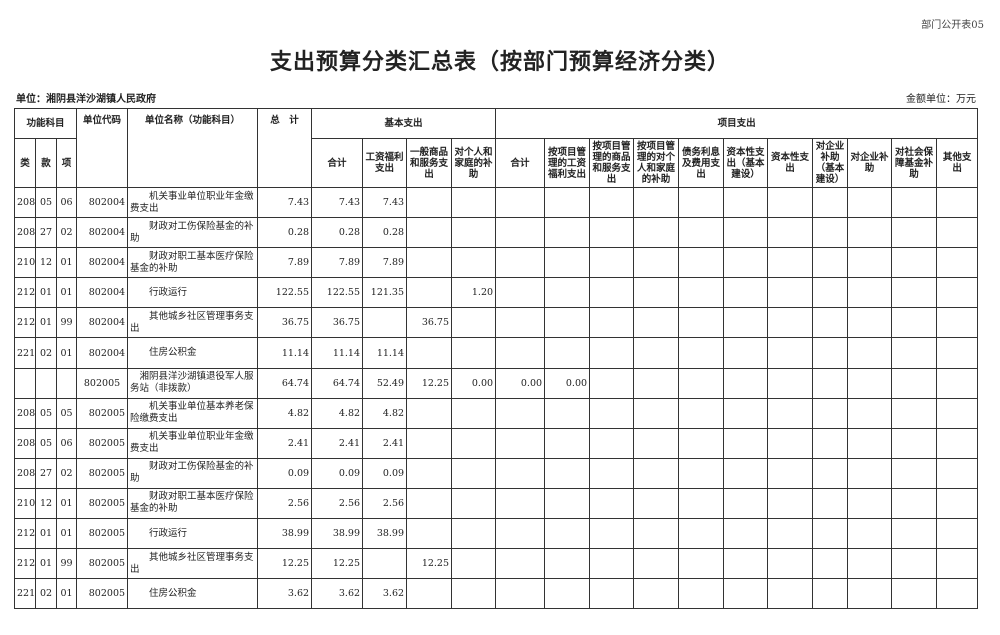 This screenshot has height=635, width=1000. I want to click on cell-amount: 4.82, so click(337, 413).